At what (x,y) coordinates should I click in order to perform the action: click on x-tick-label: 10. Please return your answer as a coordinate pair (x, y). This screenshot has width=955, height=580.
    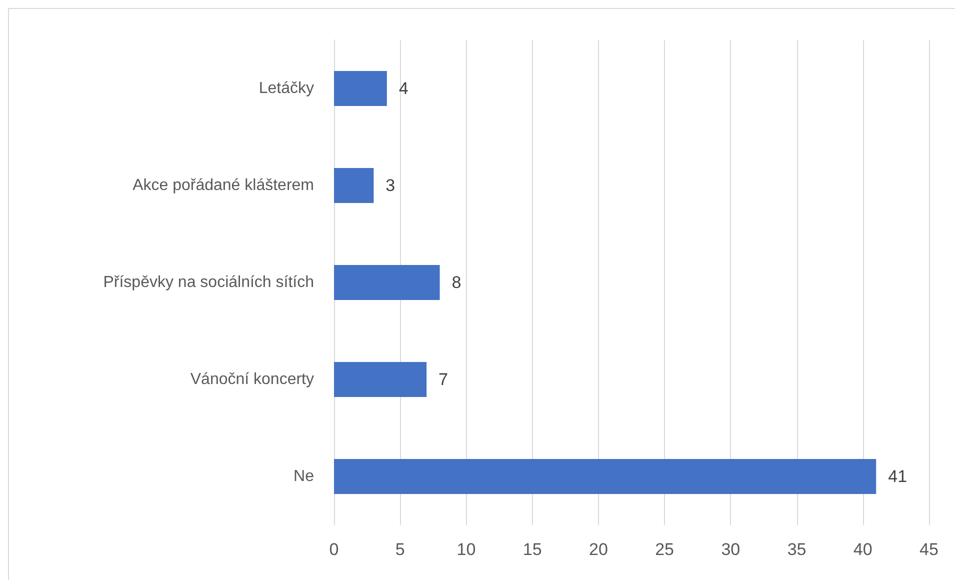
    Looking at the image, I should click on (466, 549).